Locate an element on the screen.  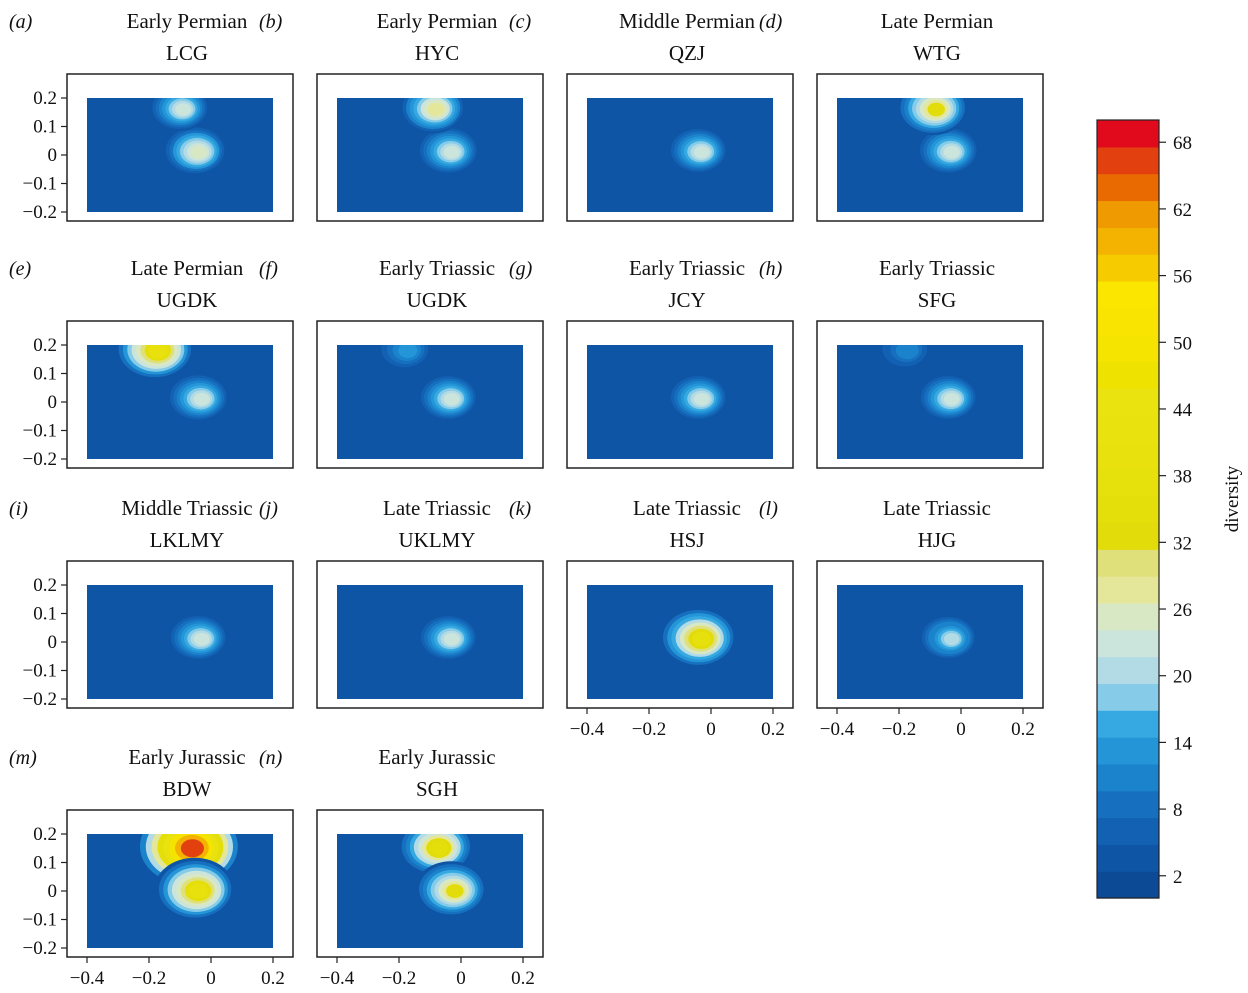
colorbar-frame is located at coordinates (1128, 509).